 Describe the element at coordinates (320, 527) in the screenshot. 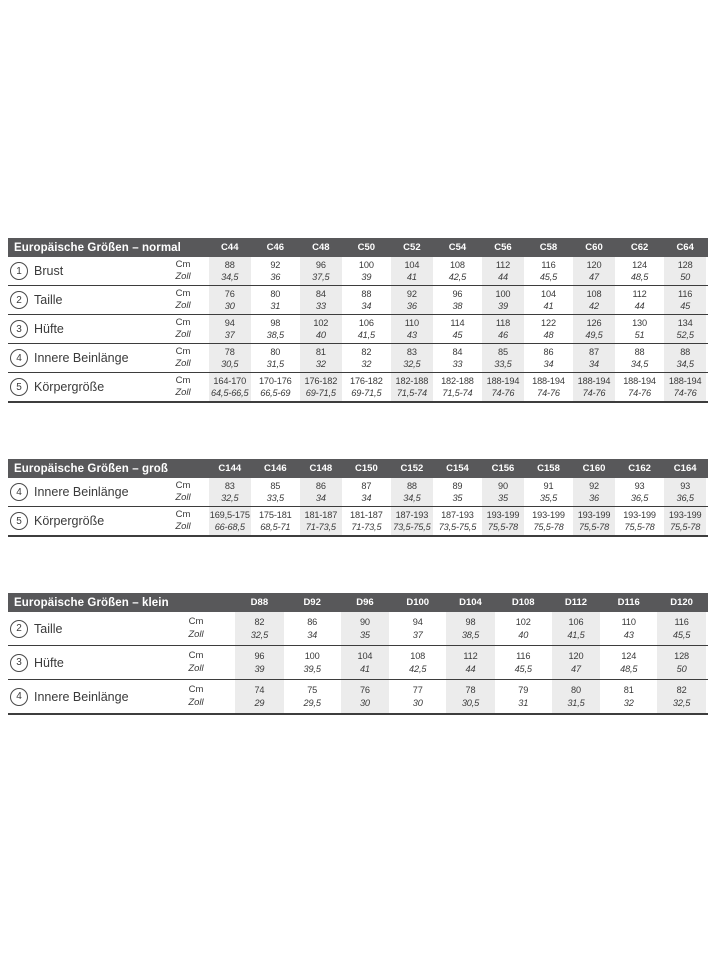

I see `zoll-value: 71-73,5` at that location.